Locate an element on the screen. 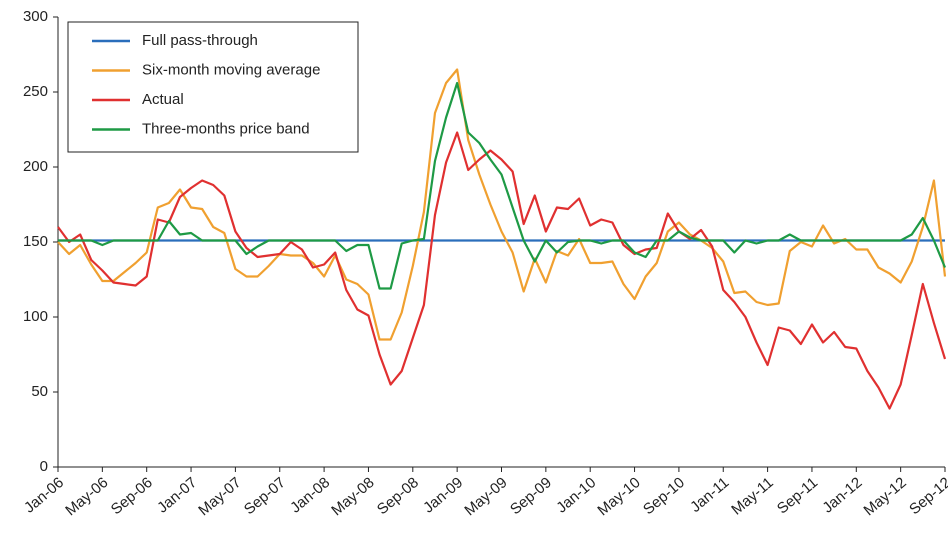  x-tick-label: Jan-11 is located at coordinates (709, 495).